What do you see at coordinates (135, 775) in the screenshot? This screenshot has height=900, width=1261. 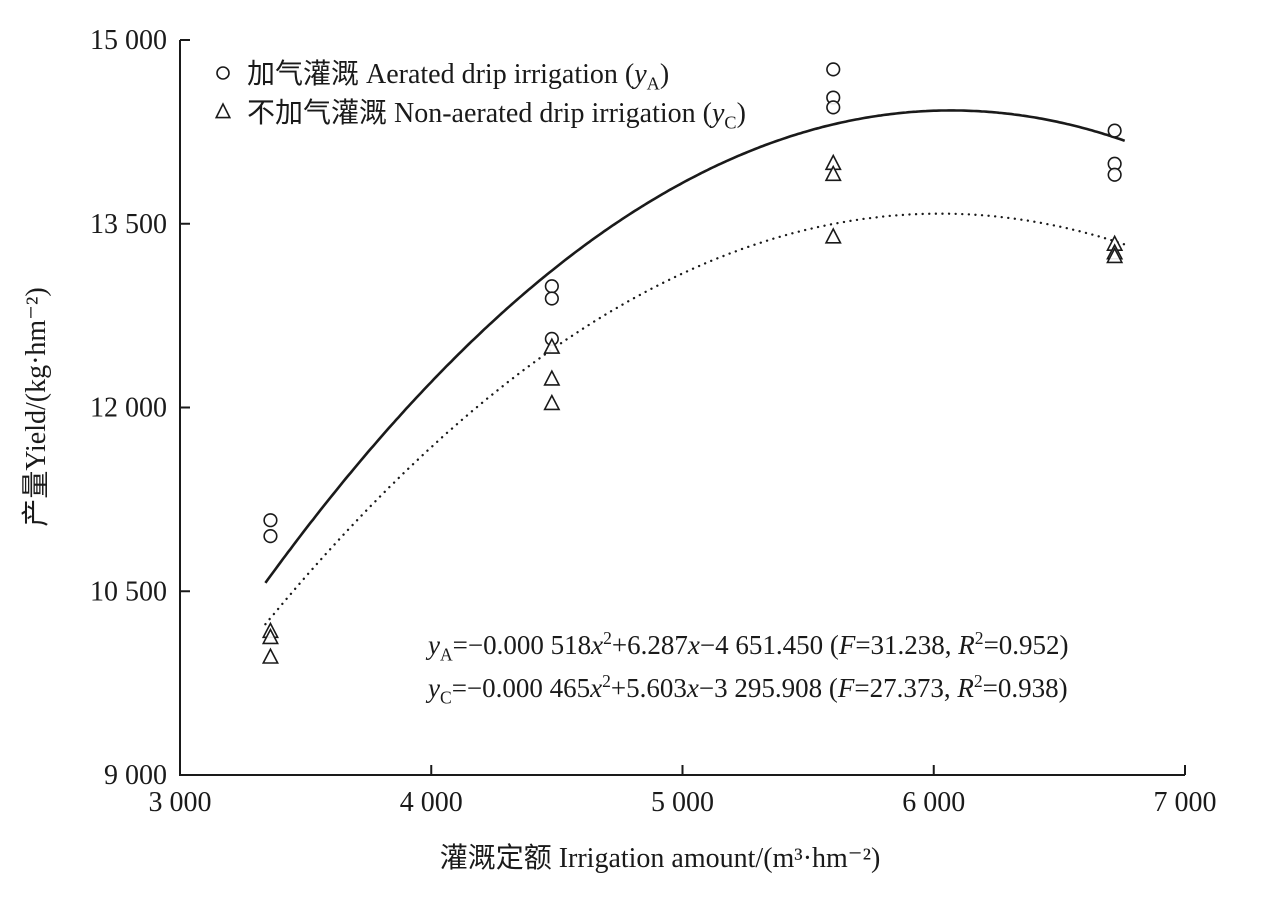 I see `y-tick-label: 9 000` at bounding box center [135, 775].